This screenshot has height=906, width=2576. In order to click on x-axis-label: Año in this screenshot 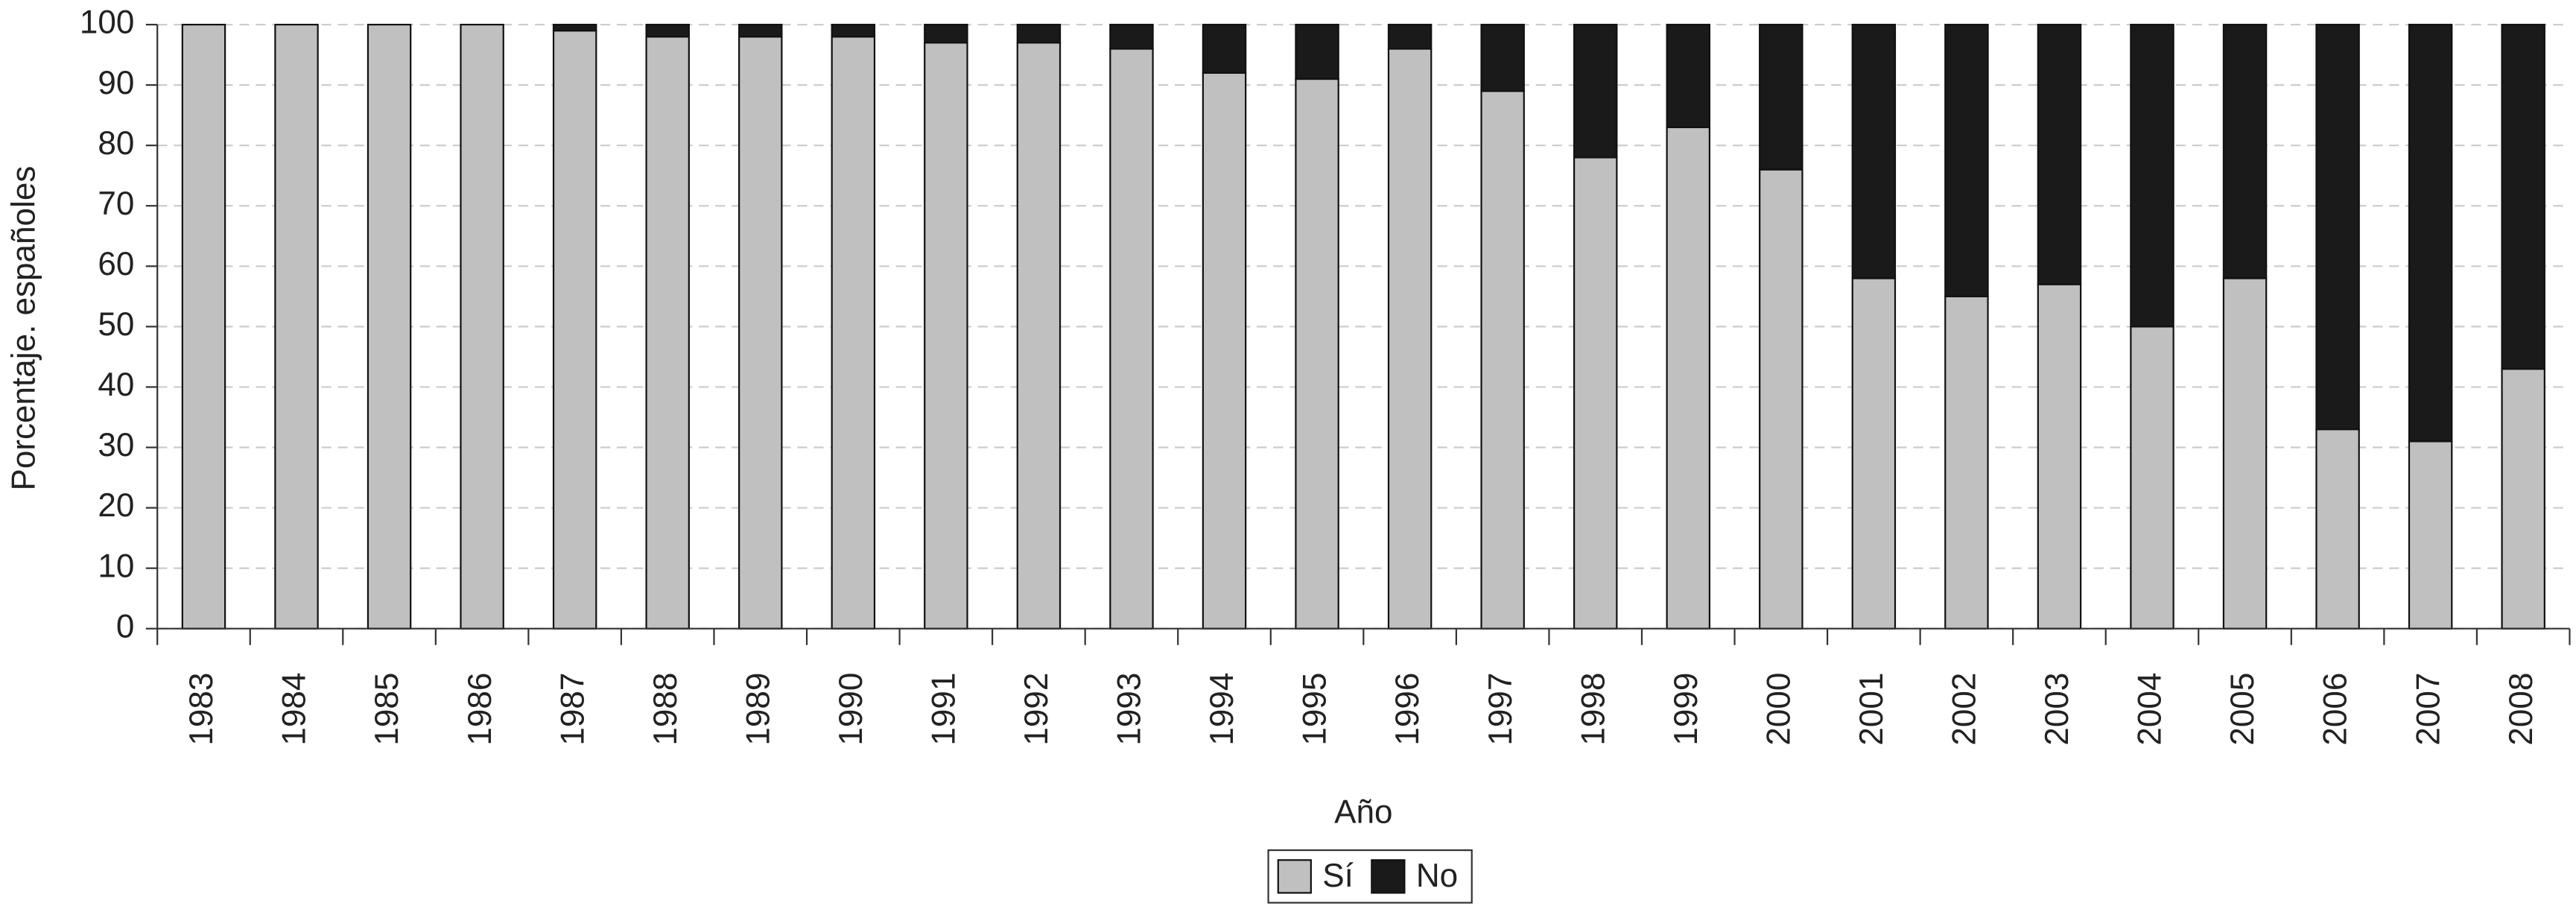, I will do `click(1363, 811)`.